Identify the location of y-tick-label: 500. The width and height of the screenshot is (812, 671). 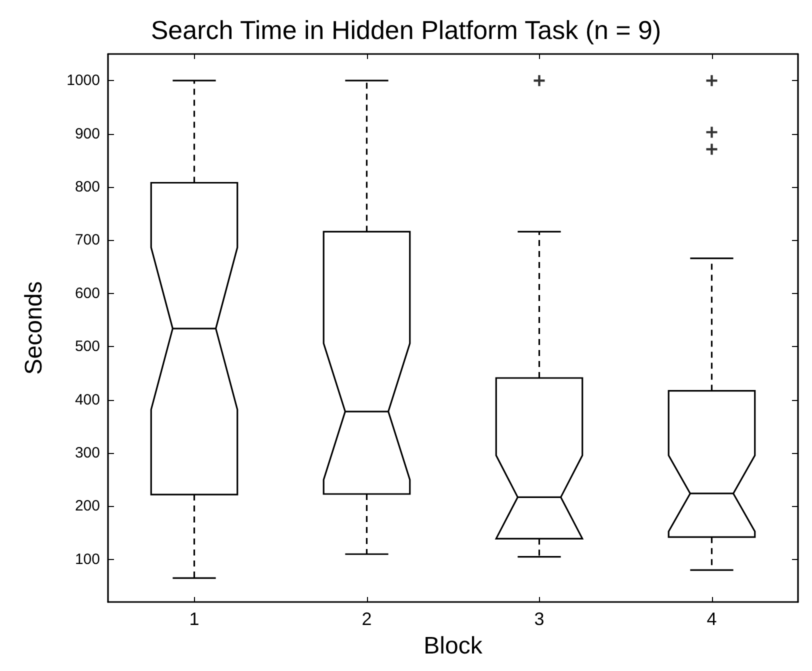
(87, 347).